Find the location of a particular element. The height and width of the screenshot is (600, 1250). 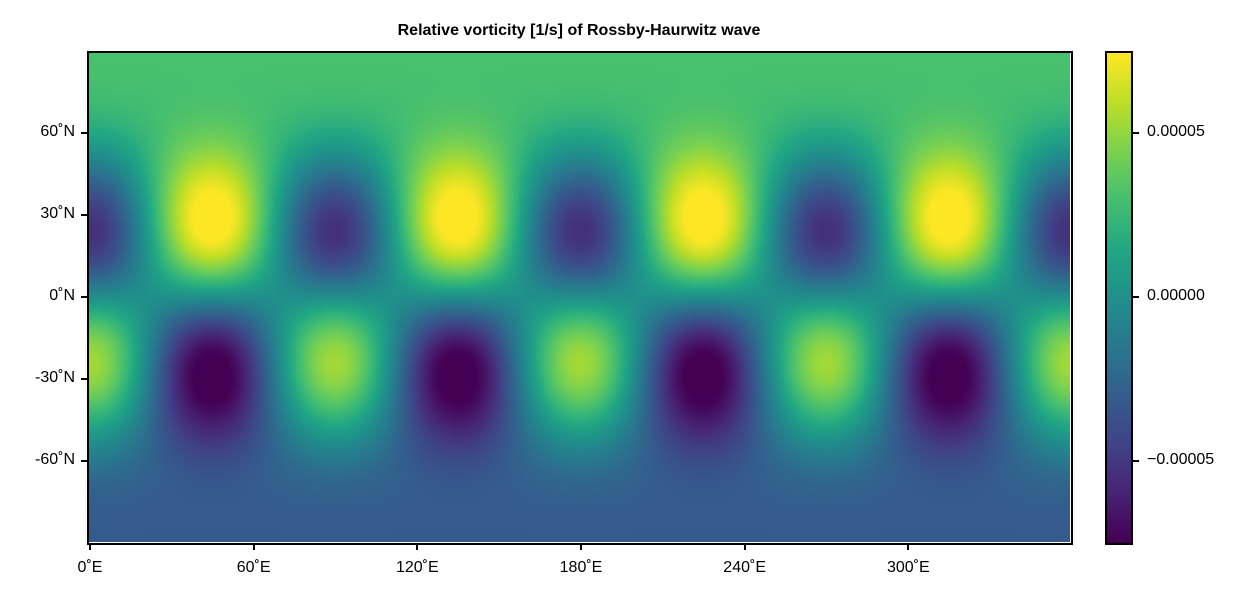

x-tick-label: 180˚E is located at coordinates (581, 567).